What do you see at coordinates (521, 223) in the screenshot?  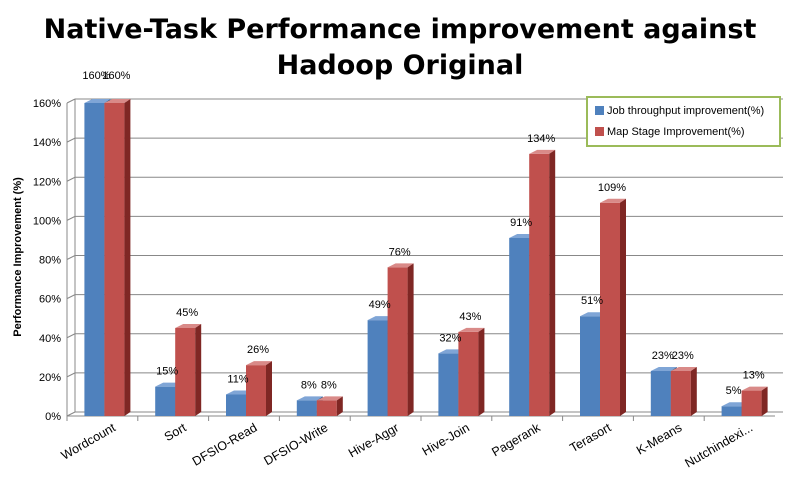 I see `data-label: 91%` at bounding box center [521, 223].